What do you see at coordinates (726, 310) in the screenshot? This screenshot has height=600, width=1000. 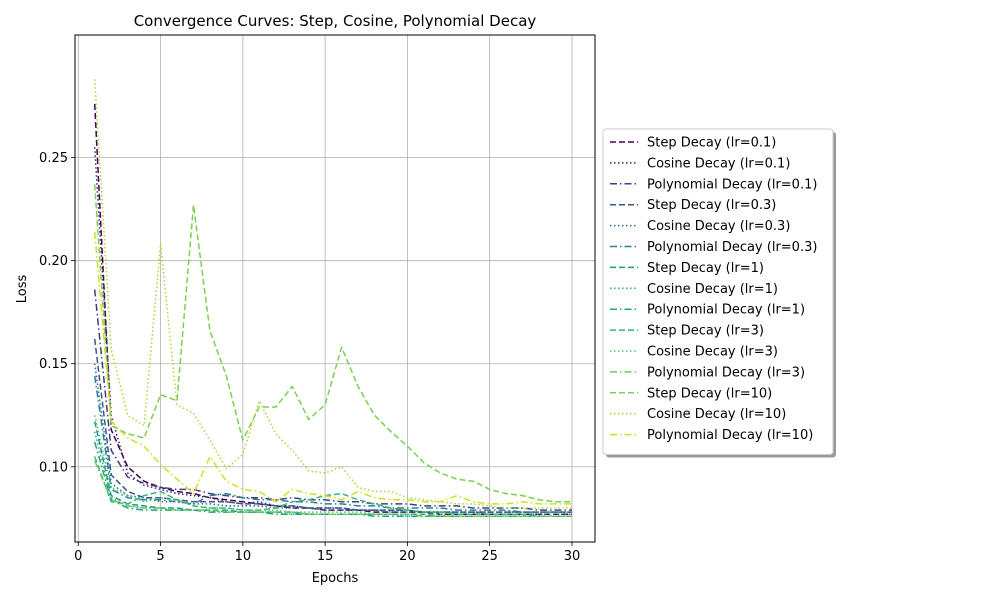 I see `legend-label: Polynomial Decay (lr=1)` at bounding box center [726, 310].